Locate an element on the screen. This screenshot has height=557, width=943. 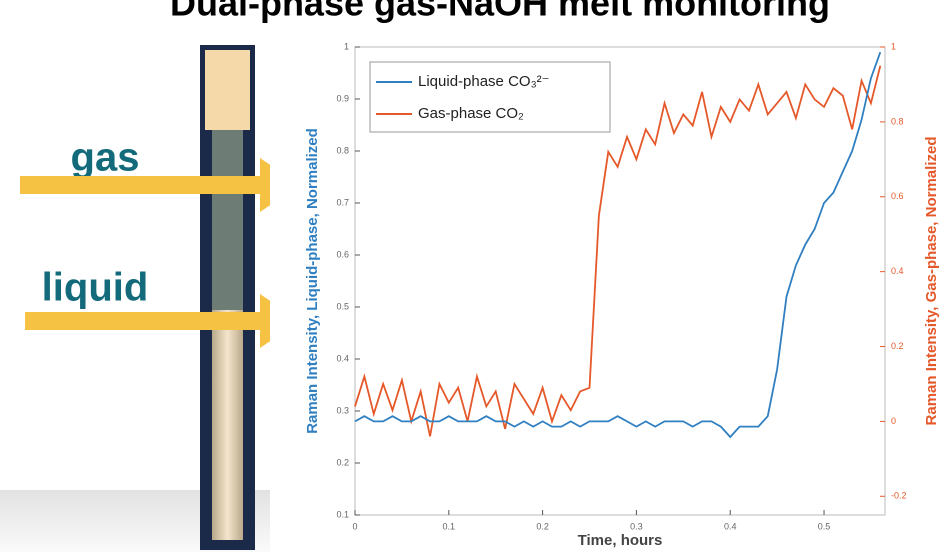
legend-box is located at coordinates (490, 97).